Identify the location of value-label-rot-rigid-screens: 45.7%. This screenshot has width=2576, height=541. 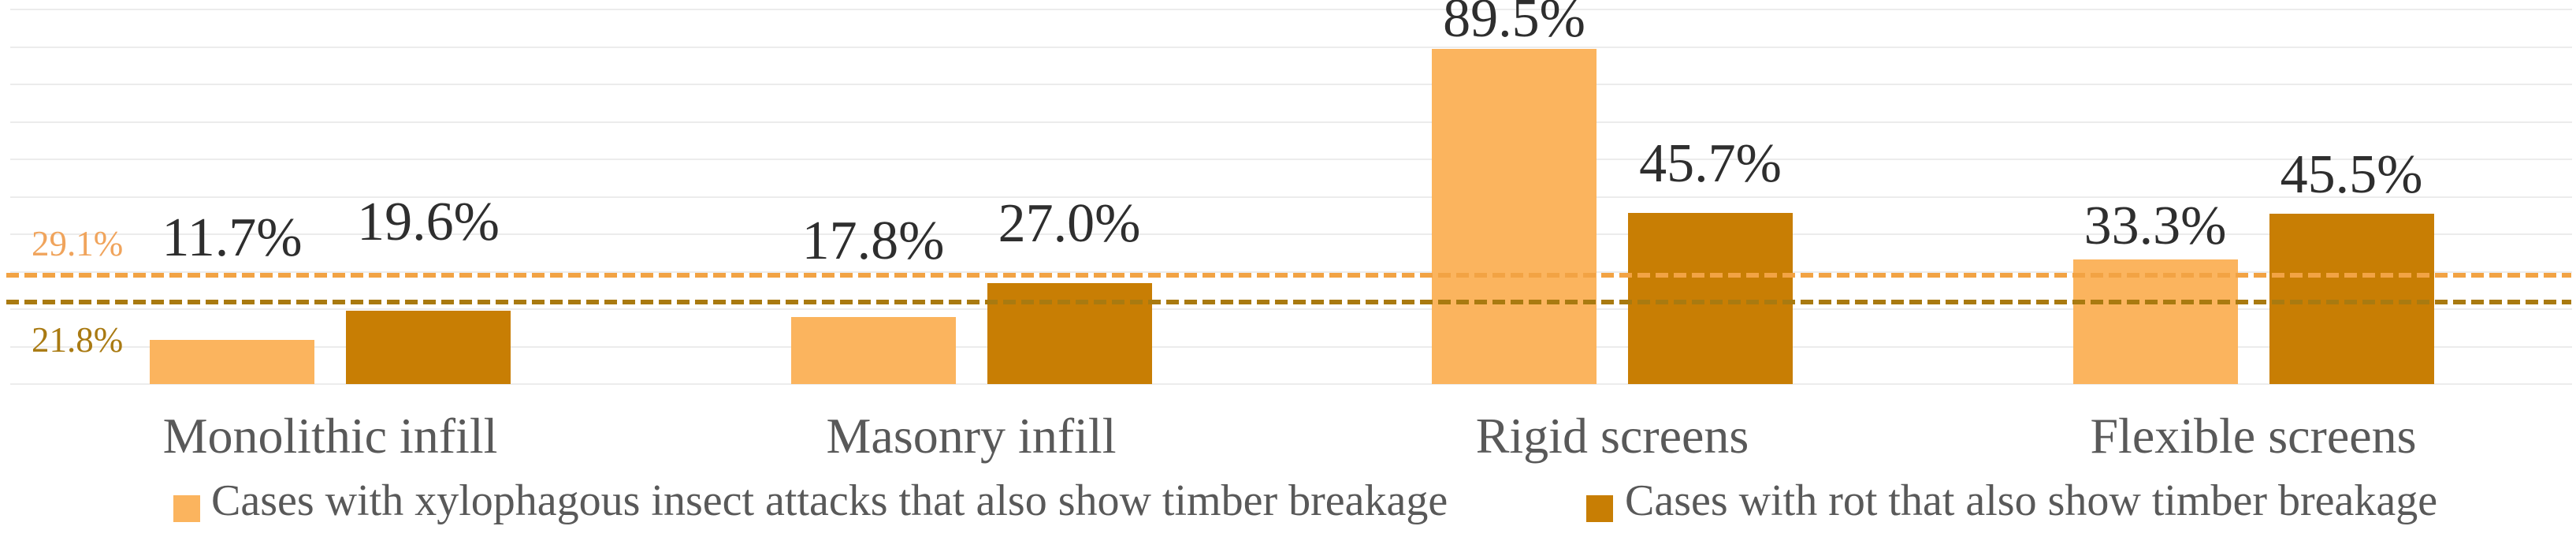
(1711, 163).